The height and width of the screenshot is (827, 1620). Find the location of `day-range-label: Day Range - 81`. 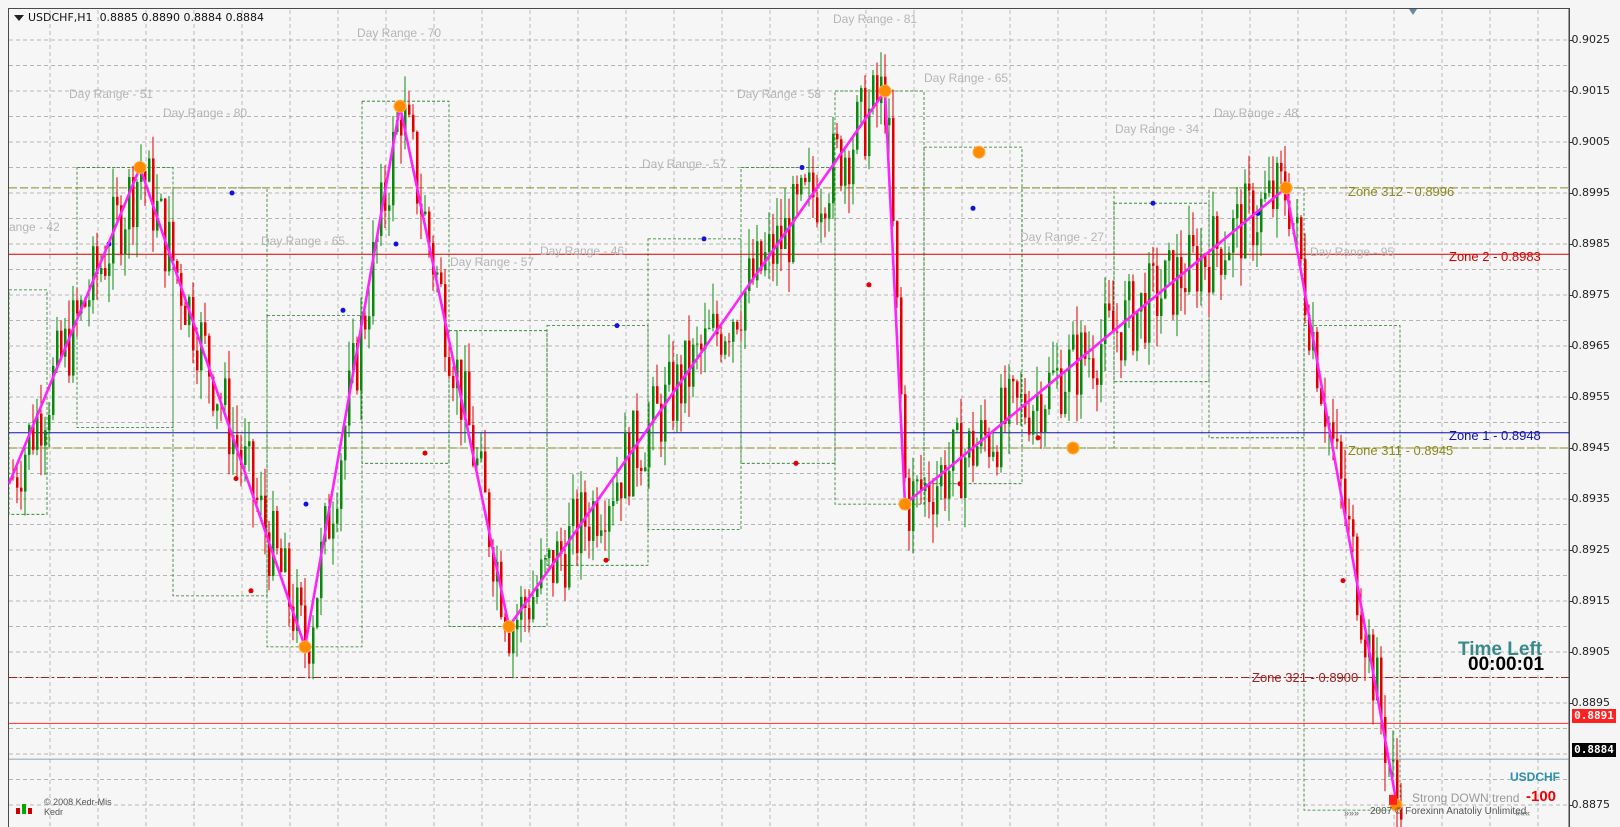

day-range-label: Day Range - 81 is located at coordinates (875, 19).